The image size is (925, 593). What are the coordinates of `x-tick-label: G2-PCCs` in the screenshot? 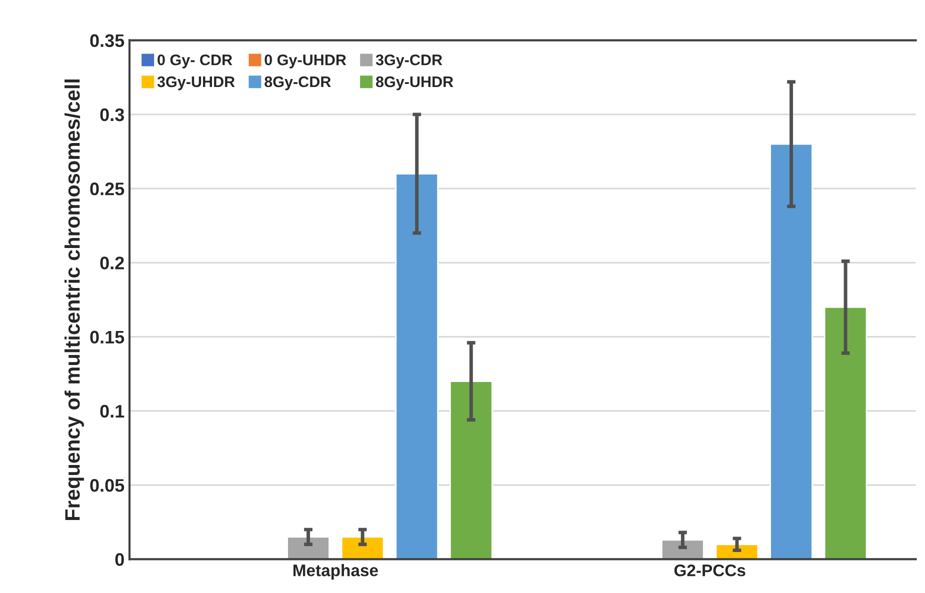 It's located at (710, 570).